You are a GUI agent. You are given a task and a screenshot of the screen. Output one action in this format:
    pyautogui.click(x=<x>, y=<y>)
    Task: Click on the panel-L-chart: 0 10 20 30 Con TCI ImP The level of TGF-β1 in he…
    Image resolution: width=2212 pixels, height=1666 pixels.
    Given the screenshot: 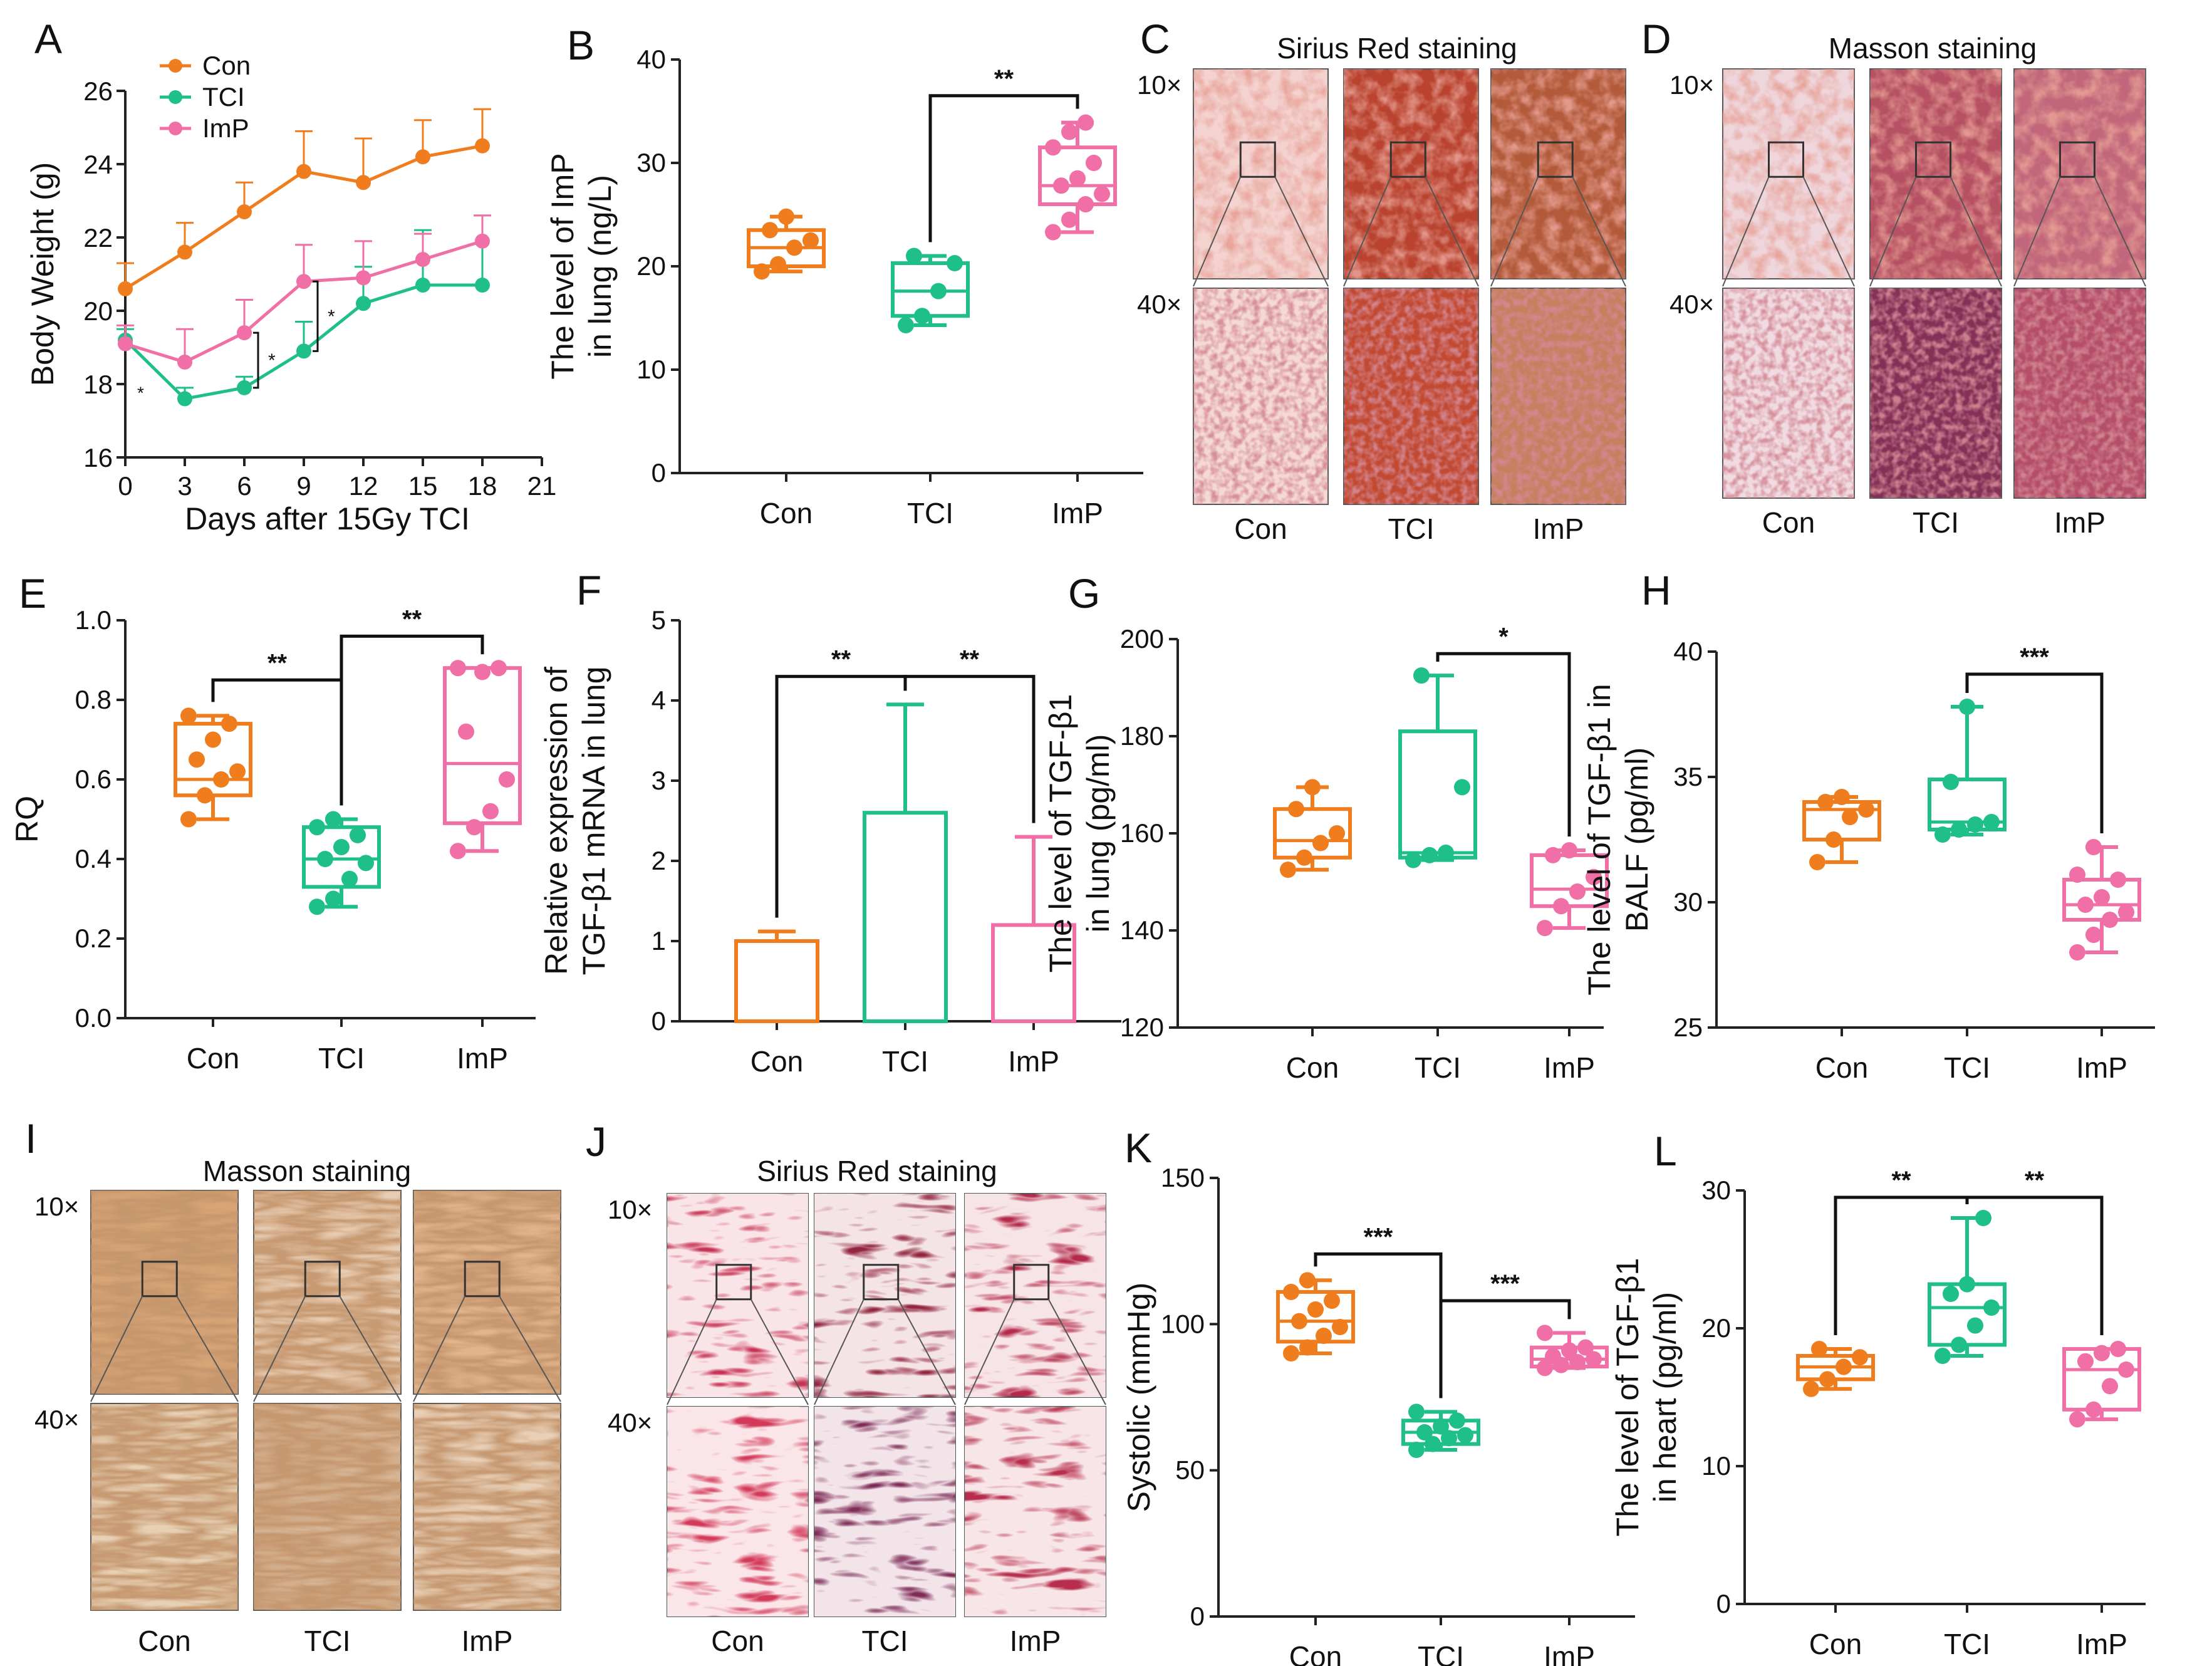 What is the action you would take?
    pyautogui.click(x=1878, y=1413)
    